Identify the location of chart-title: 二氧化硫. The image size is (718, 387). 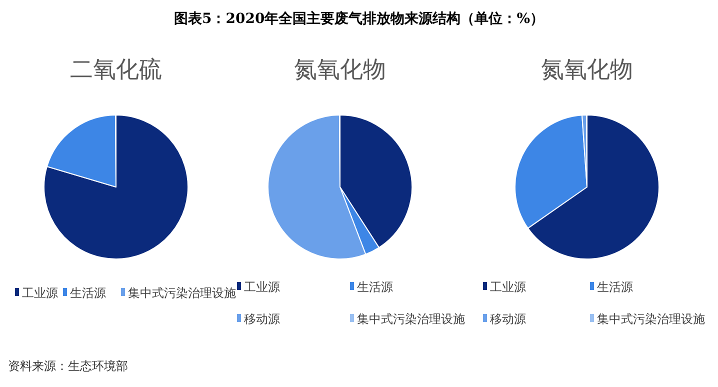
(116, 70).